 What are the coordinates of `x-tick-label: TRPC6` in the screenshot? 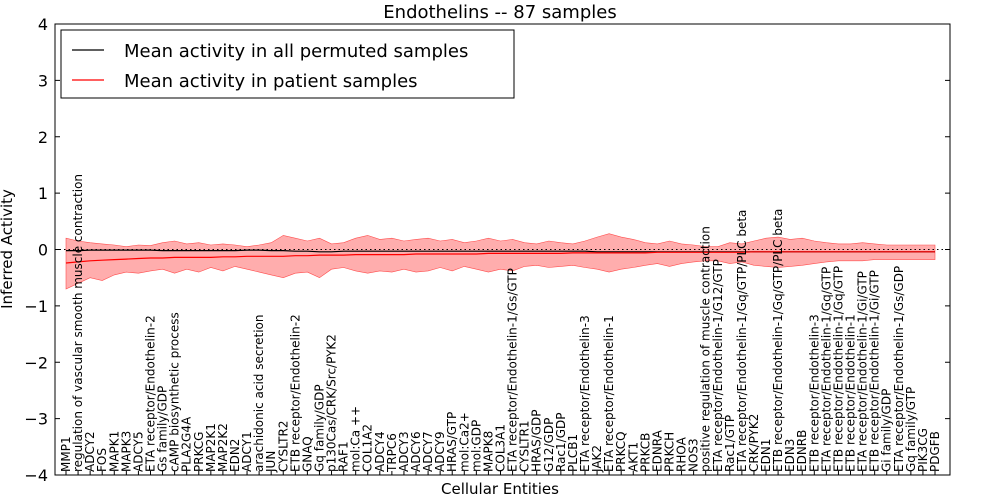 It's located at (392, 453).